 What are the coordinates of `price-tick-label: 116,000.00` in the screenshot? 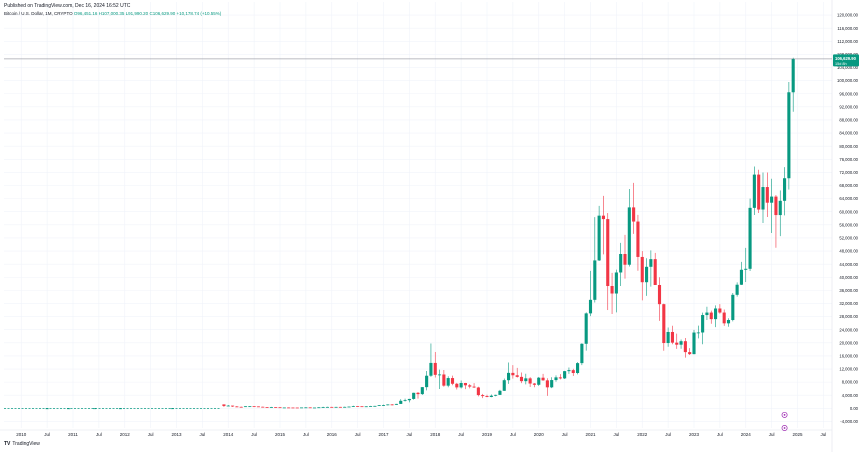 It's located at (847, 28).